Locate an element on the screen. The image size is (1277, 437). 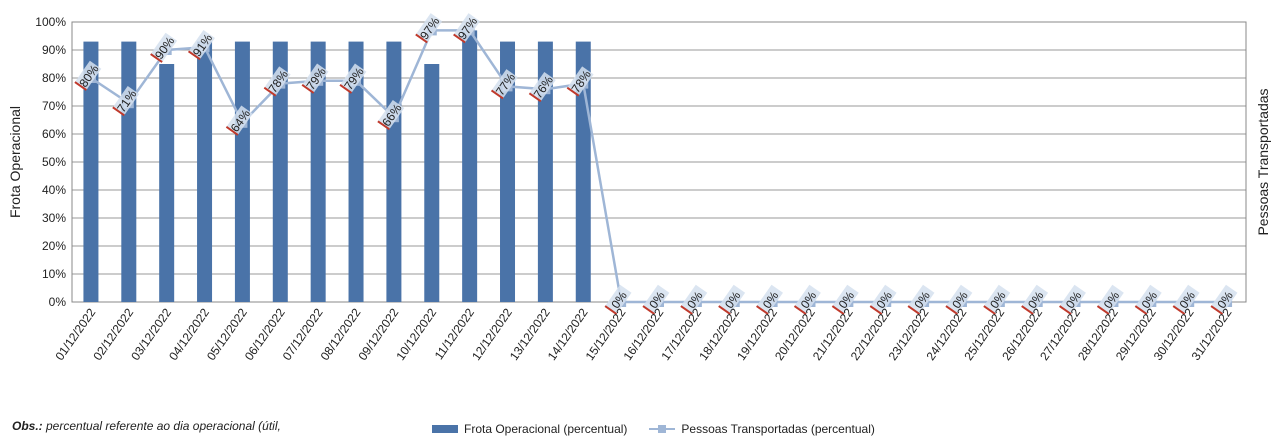
y-tick-label: 90% is located at coordinates (54, 50).